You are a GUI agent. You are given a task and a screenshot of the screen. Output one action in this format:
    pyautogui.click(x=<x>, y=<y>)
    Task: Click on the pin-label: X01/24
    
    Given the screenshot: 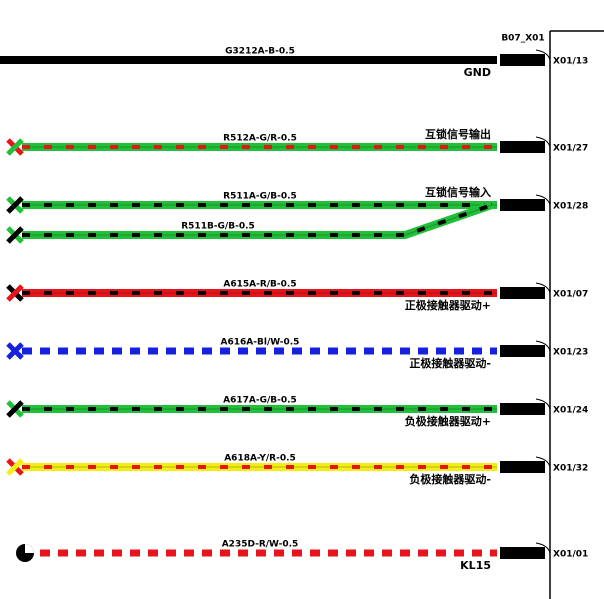 What is the action you would take?
    pyautogui.click(x=570, y=411)
    